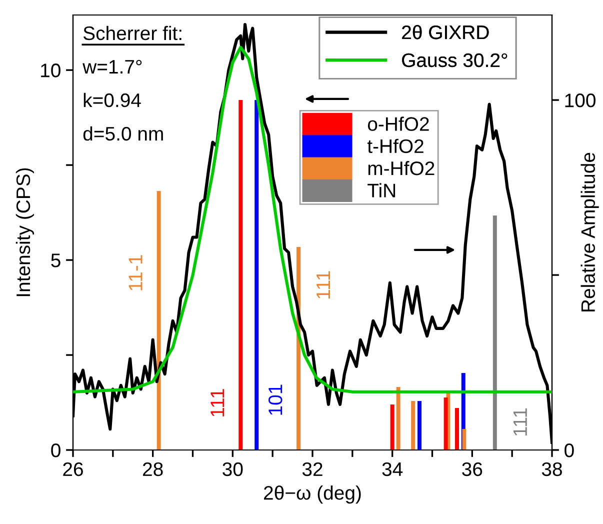 The image size is (603, 524). What do you see at coordinates (153, 469) in the screenshot?
I see `x-tick-label: 28` at bounding box center [153, 469].